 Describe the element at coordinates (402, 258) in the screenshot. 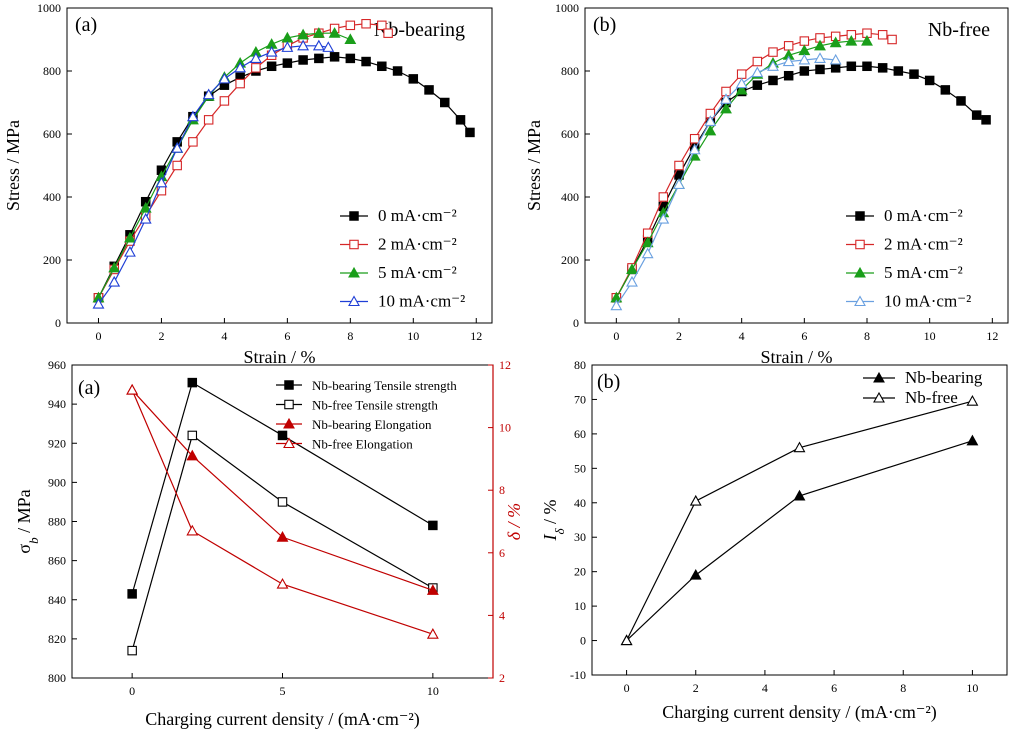

I see `legend: 0 mA·cm⁻² 2 mA·cm⁻² 5 mA·cm⁻² 10 mA·cm⁻²` at that location.